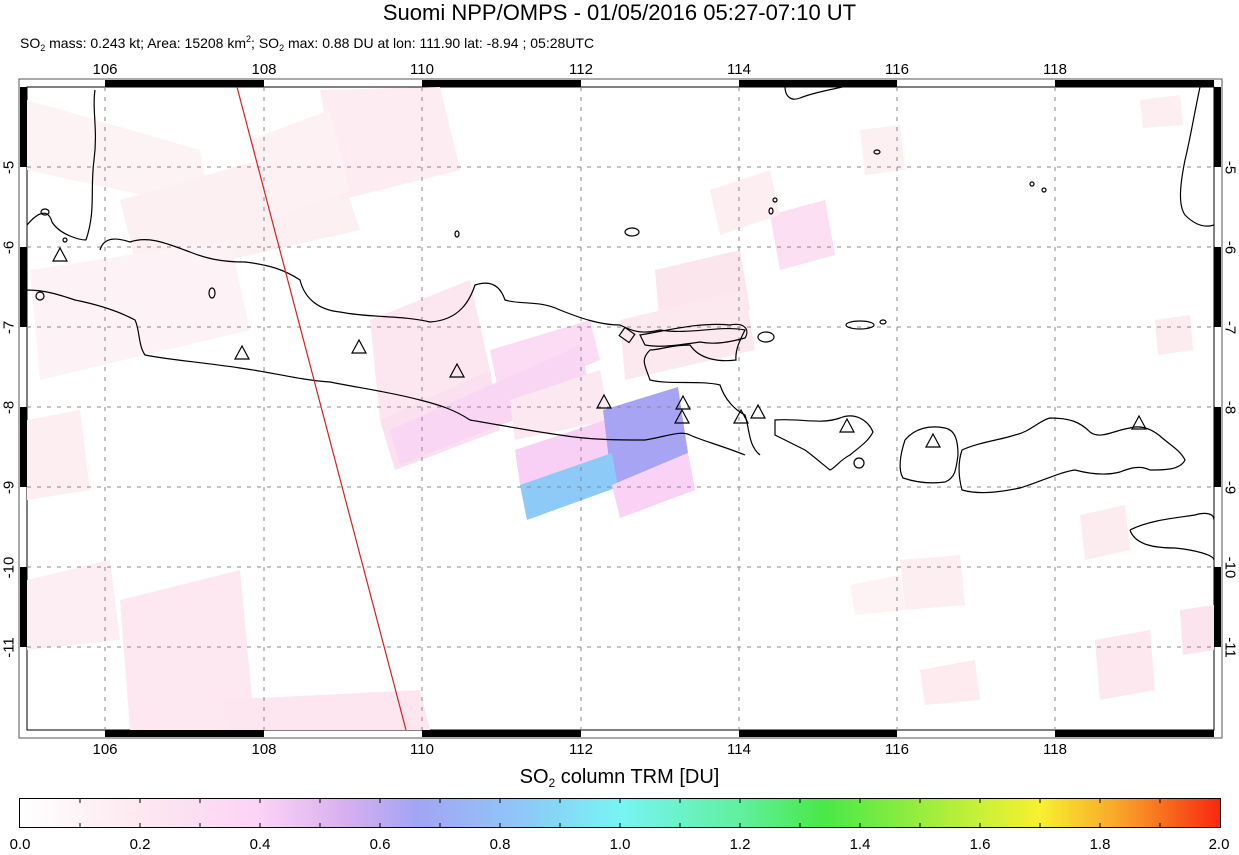 This screenshot has width=1239, height=855. I want to click on colorbar-tick-label: 1.0, so click(620, 844).